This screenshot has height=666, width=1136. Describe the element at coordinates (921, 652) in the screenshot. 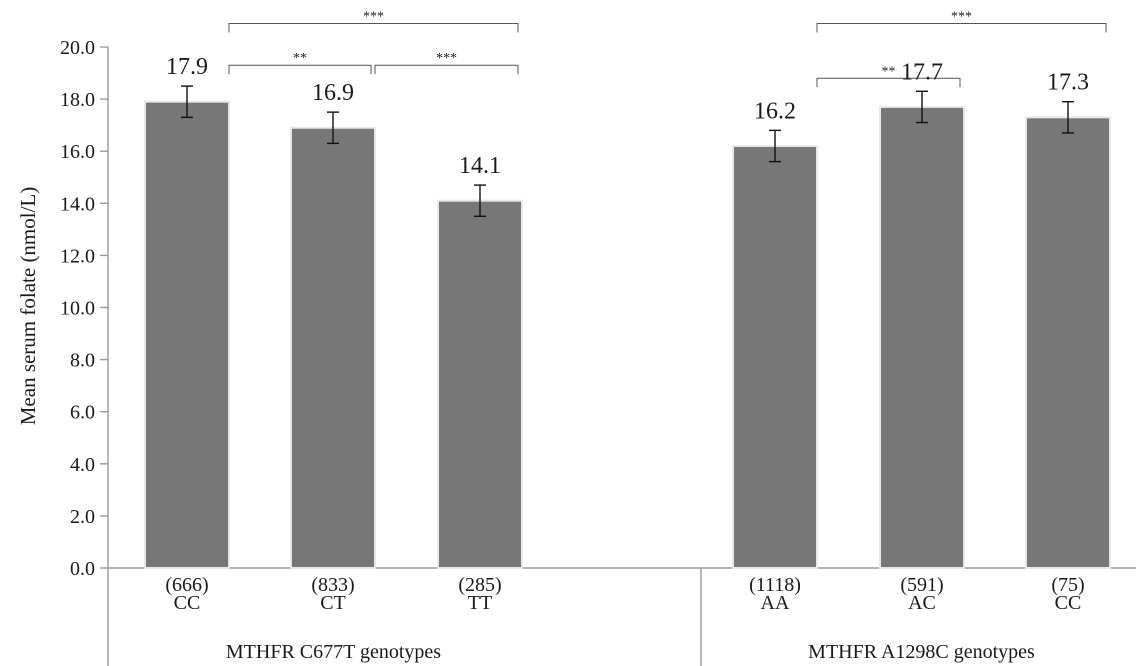

I see `x-group-label: MTHFR A1298C genotypes` at that location.